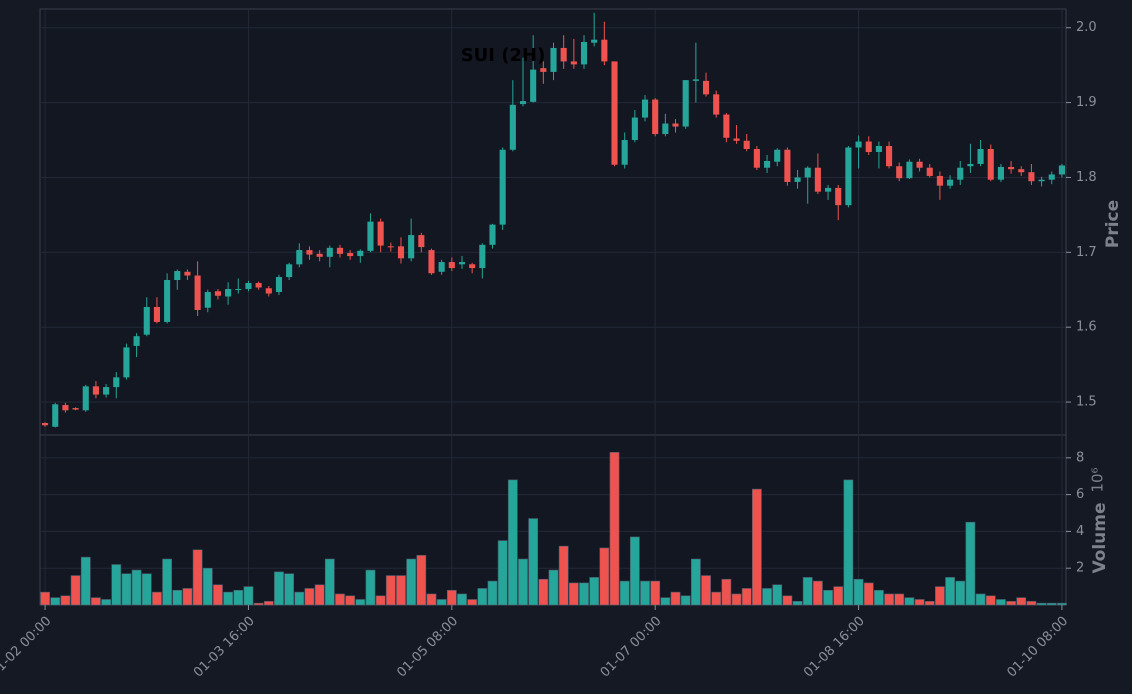 This screenshot has height=694, width=1132. What do you see at coordinates (1113, 224) in the screenshot?
I see `y-axis-label: Price` at bounding box center [1113, 224].